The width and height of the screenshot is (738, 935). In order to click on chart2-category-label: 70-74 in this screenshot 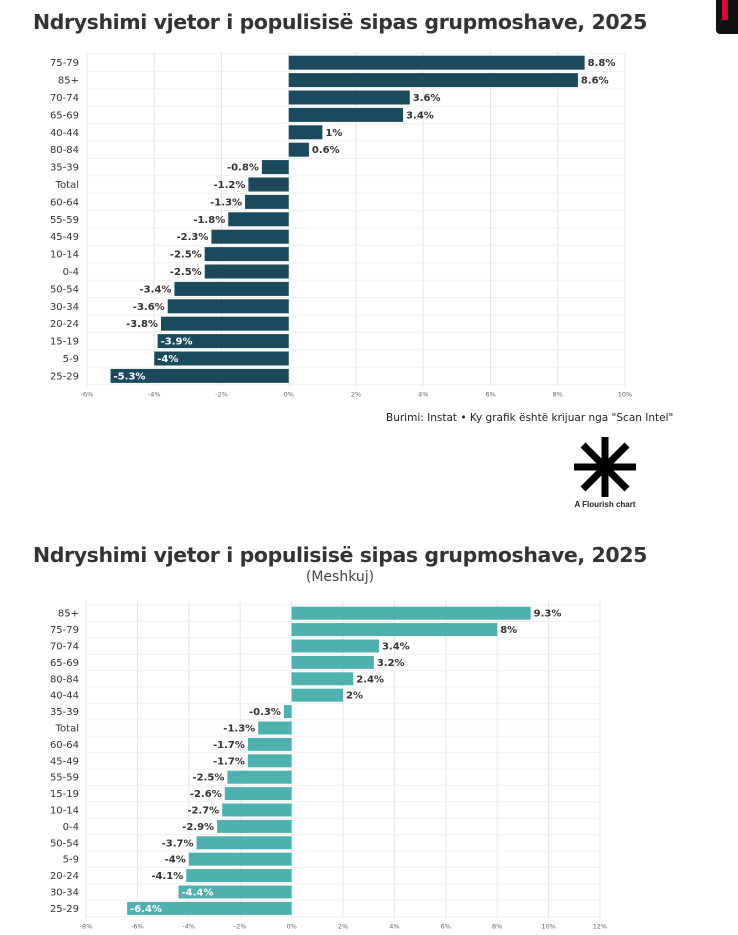, I will do `click(64, 647)`.